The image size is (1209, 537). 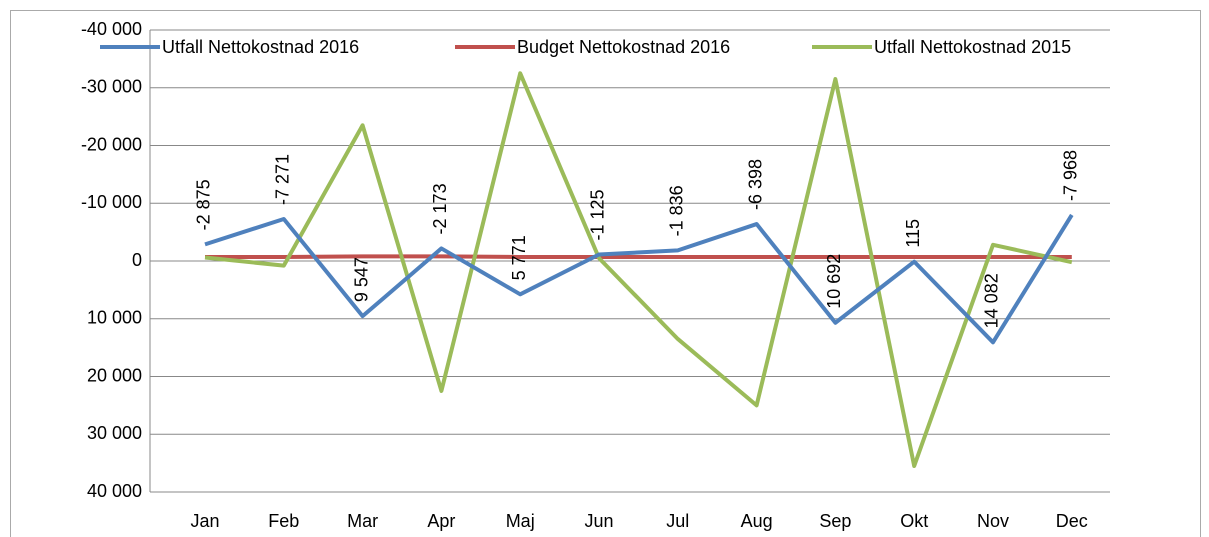 I want to click on data-label: -2 875, so click(x=204, y=204).